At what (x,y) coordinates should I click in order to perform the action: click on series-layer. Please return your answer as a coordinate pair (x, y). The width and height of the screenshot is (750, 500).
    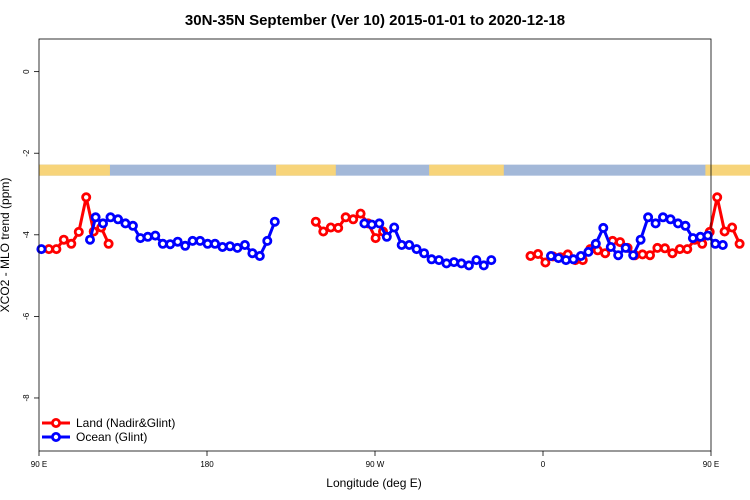
    Looking at the image, I should click on (390, 231).